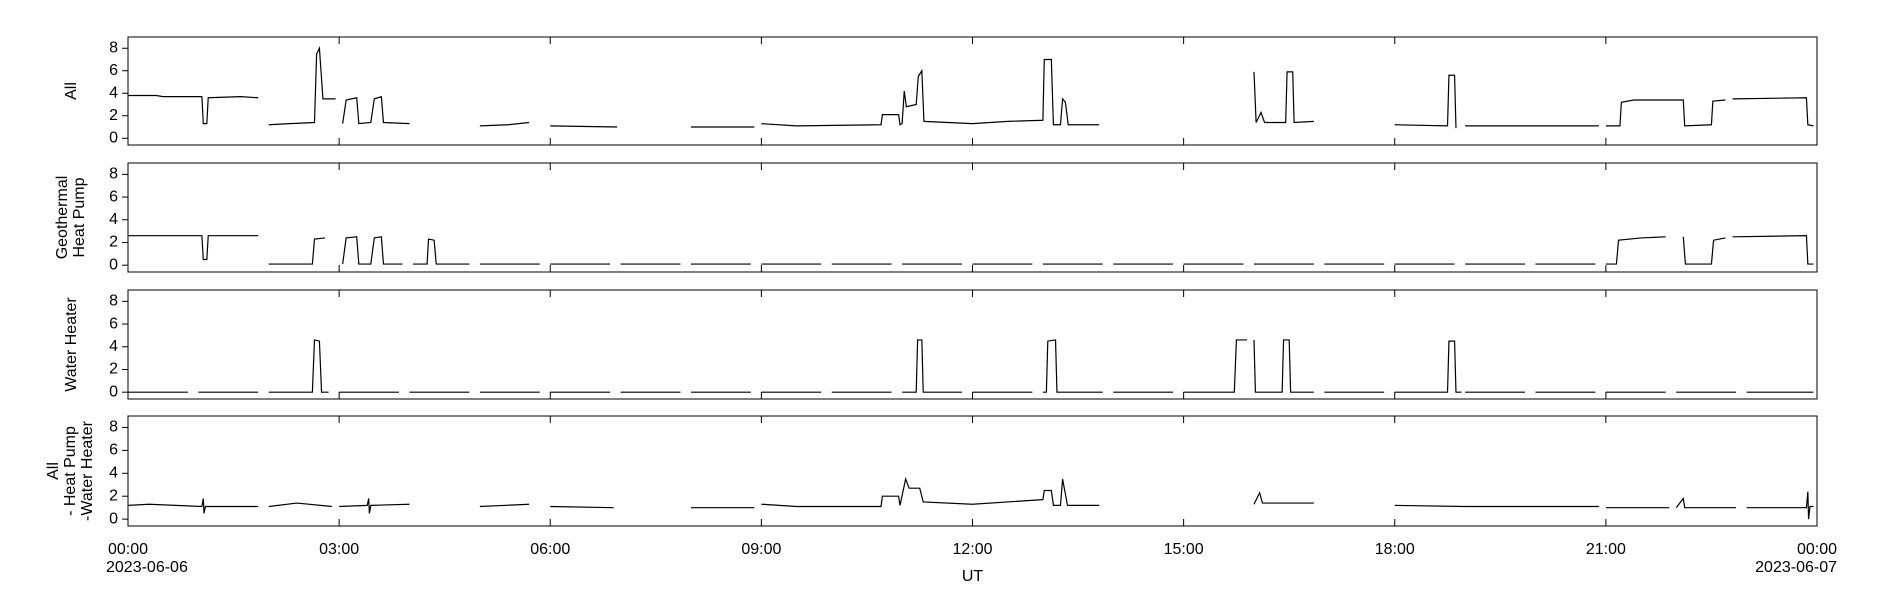  What do you see at coordinates (339, 549) in the screenshot?
I see `x-tick-label: 03:00` at bounding box center [339, 549].